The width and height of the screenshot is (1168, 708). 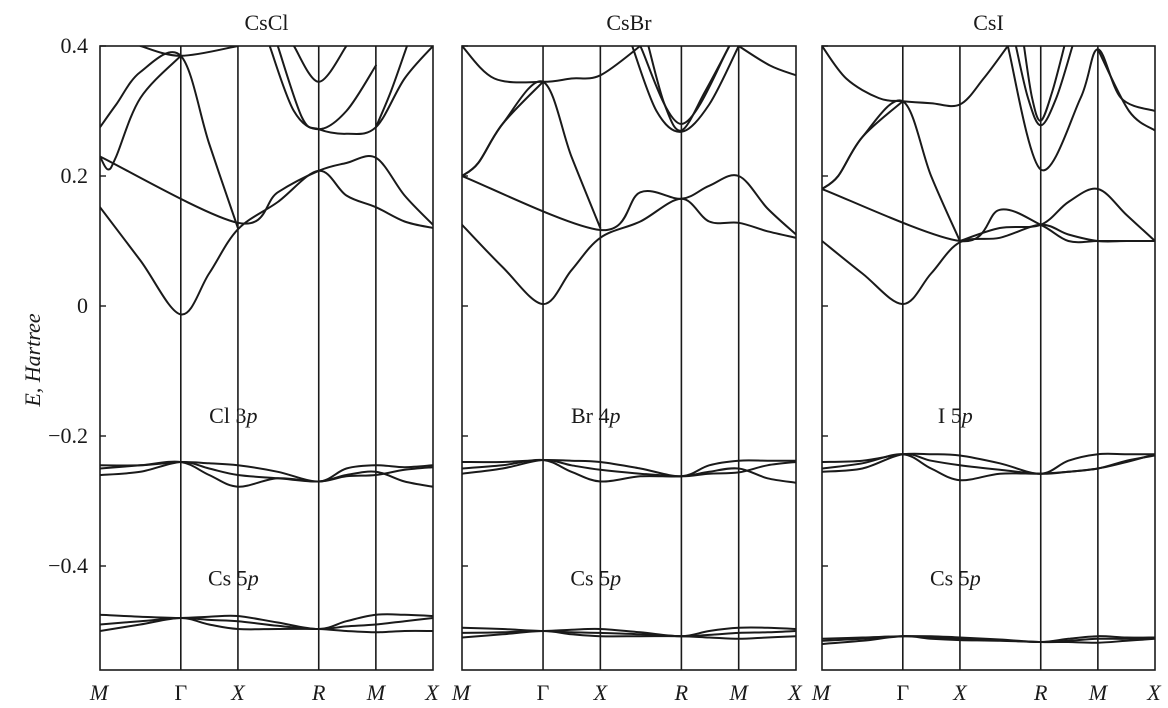 I want to click on y-tick-label: 0.2, so click(x=75, y=175).